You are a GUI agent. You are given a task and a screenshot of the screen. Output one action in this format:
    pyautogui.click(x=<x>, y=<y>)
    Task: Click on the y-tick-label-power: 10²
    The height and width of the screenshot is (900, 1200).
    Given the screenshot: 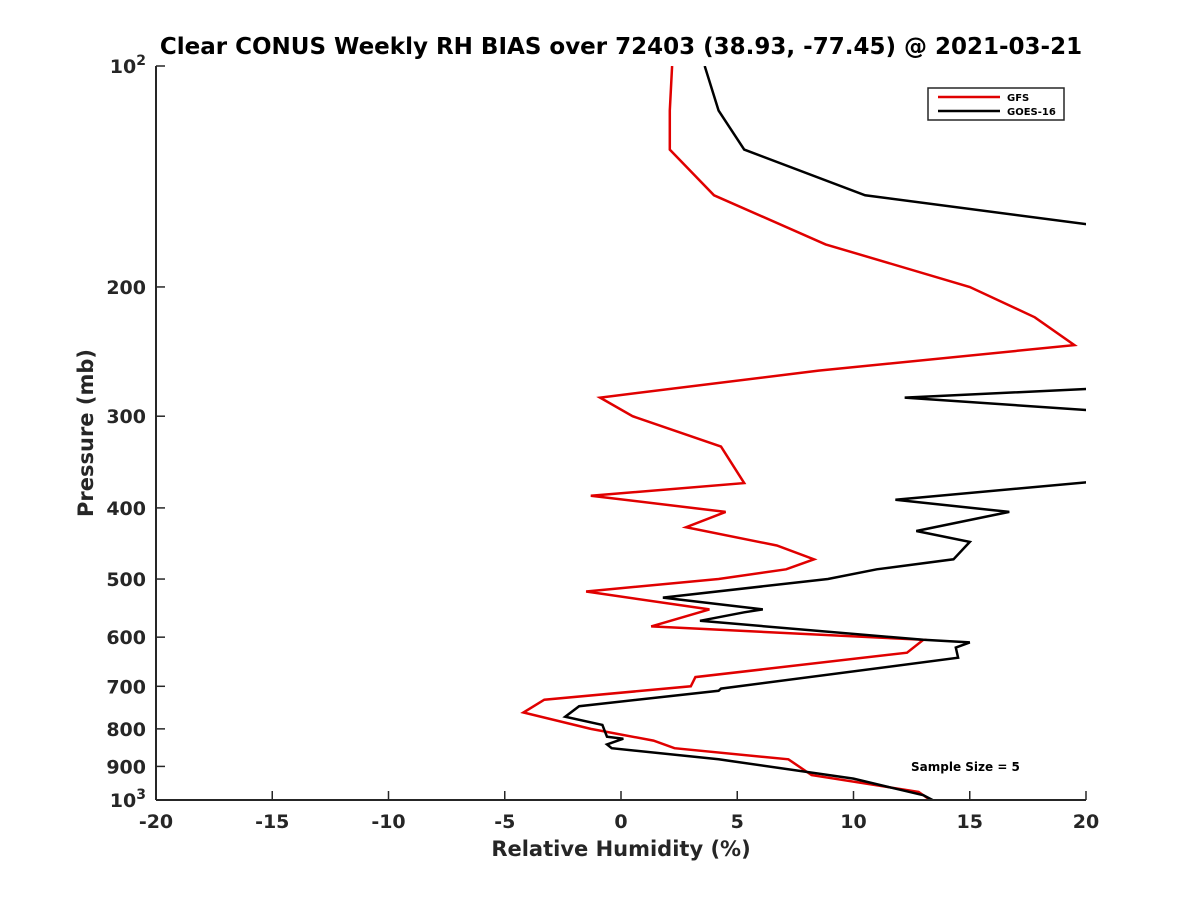 What is the action you would take?
    pyautogui.click(x=128, y=65)
    